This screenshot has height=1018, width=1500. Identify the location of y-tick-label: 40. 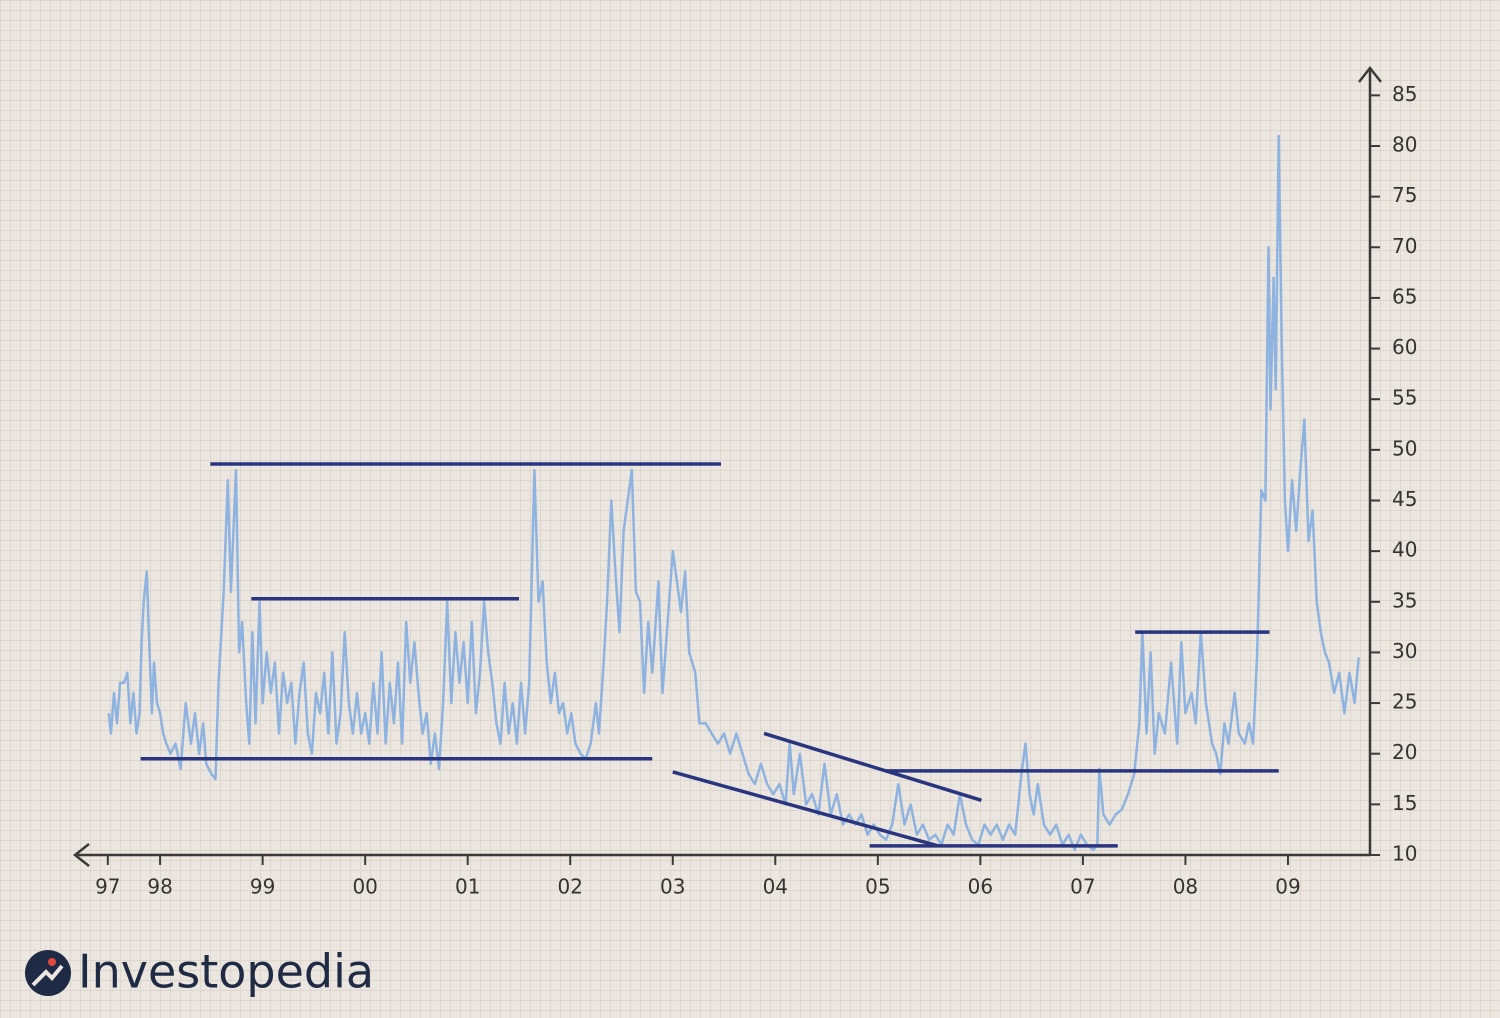
(1404, 550).